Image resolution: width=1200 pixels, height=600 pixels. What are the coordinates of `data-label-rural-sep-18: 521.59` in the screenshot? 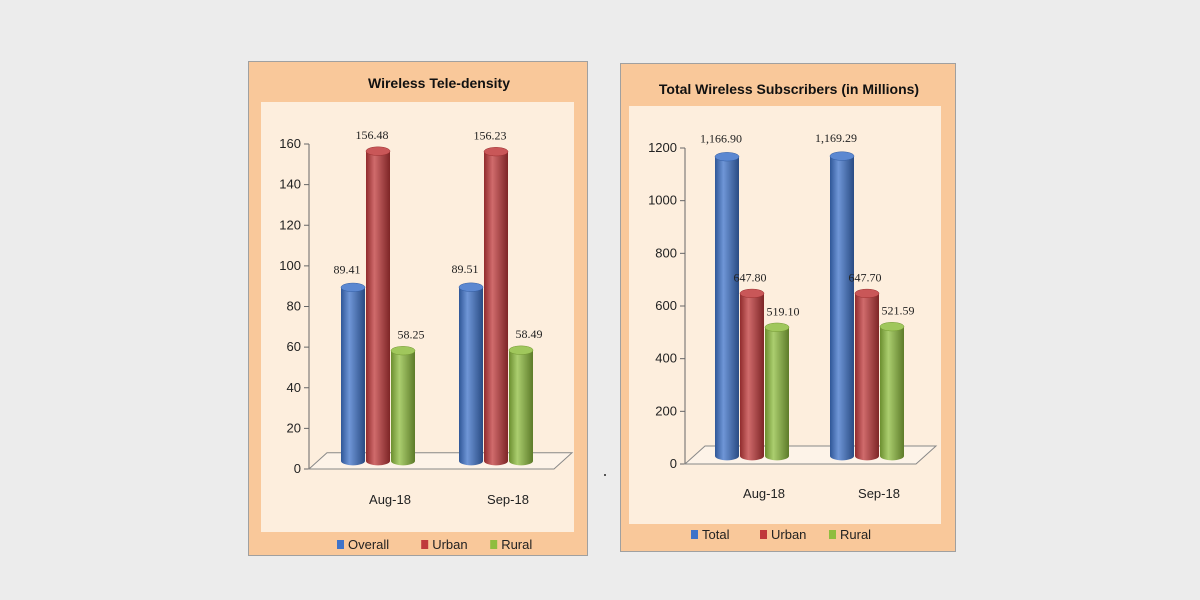 It's located at (898, 311).